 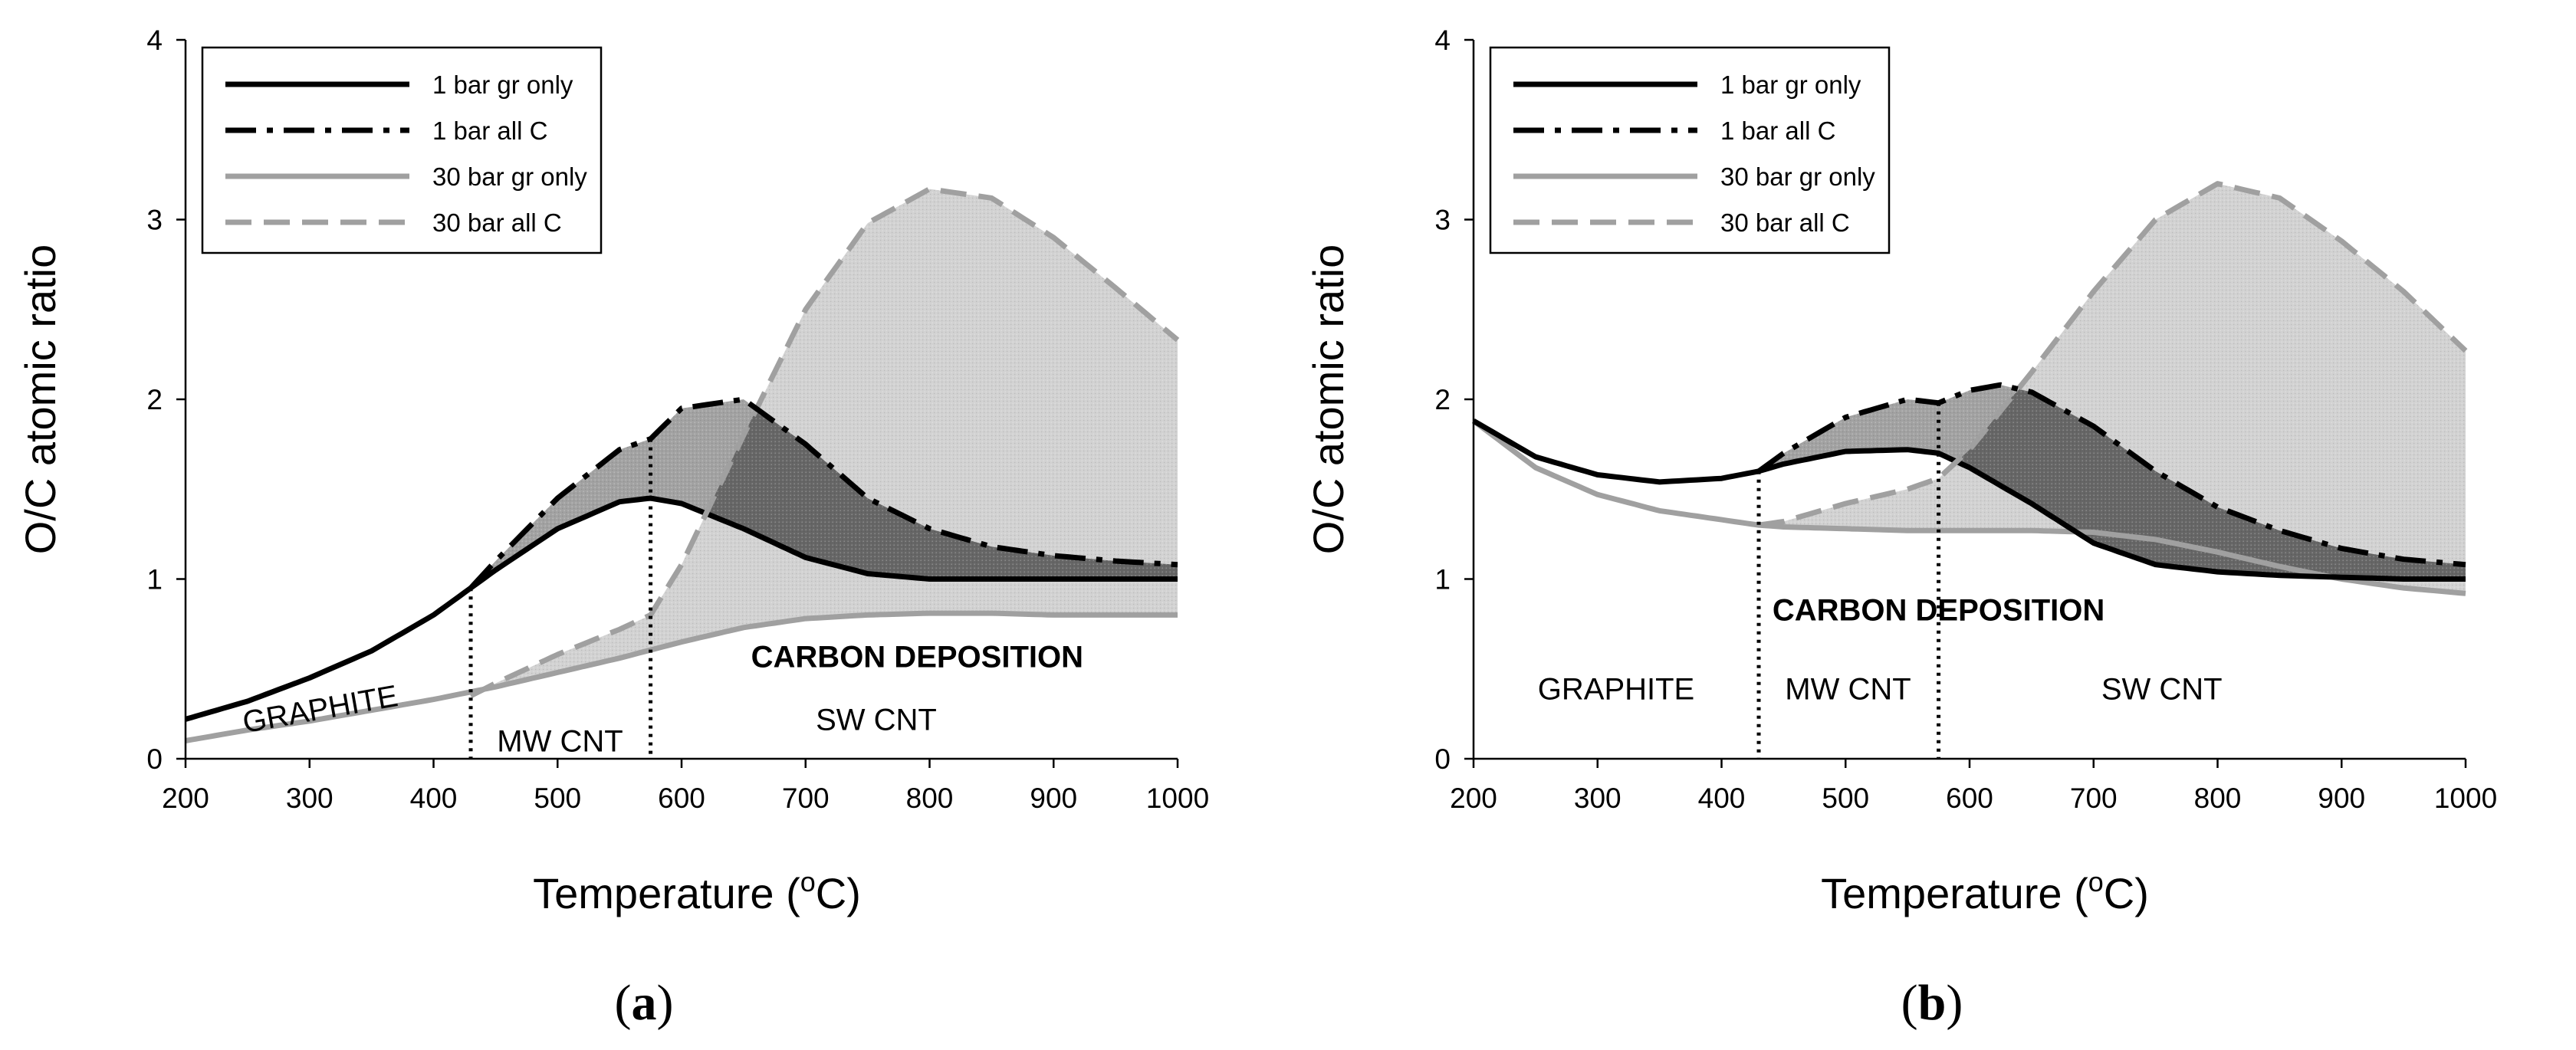 What do you see at coordinates (1932, 1003) in the screenshot?
I see `panel-label: (b)` at bounding box center [1932, 1003].